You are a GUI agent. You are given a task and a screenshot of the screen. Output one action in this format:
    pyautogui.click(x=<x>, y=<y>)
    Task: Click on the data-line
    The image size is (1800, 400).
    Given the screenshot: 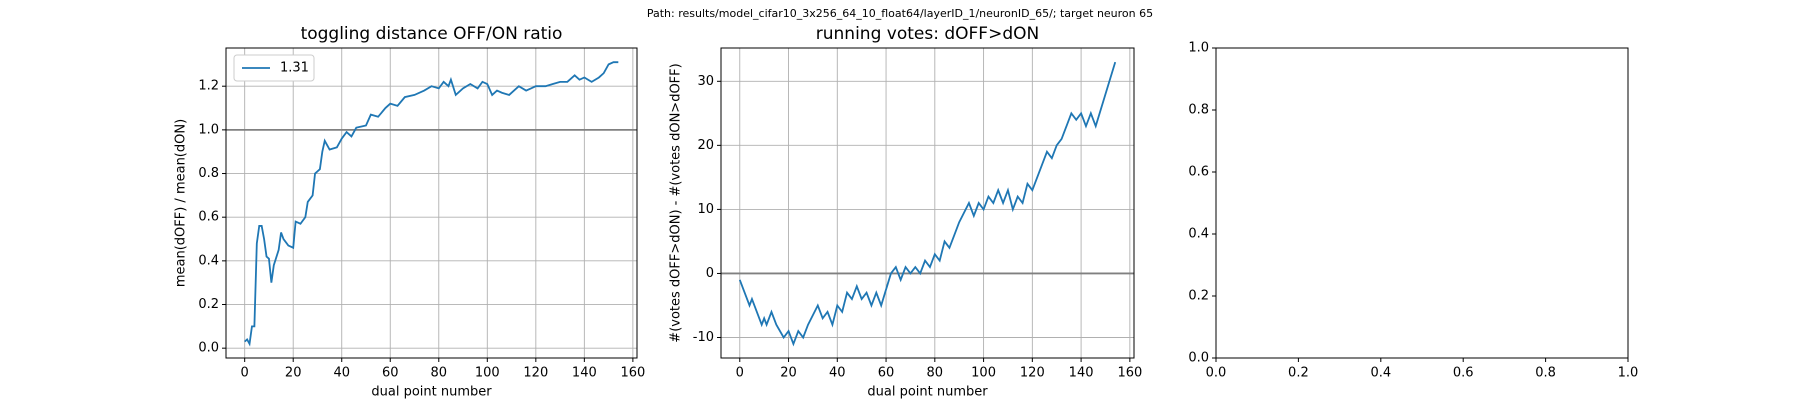 What is the action you would take?
    pyautogui.click(x=431, y=204)
    